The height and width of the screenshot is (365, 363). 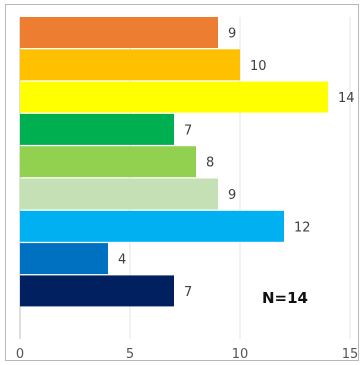 I want to click on value-label-4: 7, so click(x=188, y=130).